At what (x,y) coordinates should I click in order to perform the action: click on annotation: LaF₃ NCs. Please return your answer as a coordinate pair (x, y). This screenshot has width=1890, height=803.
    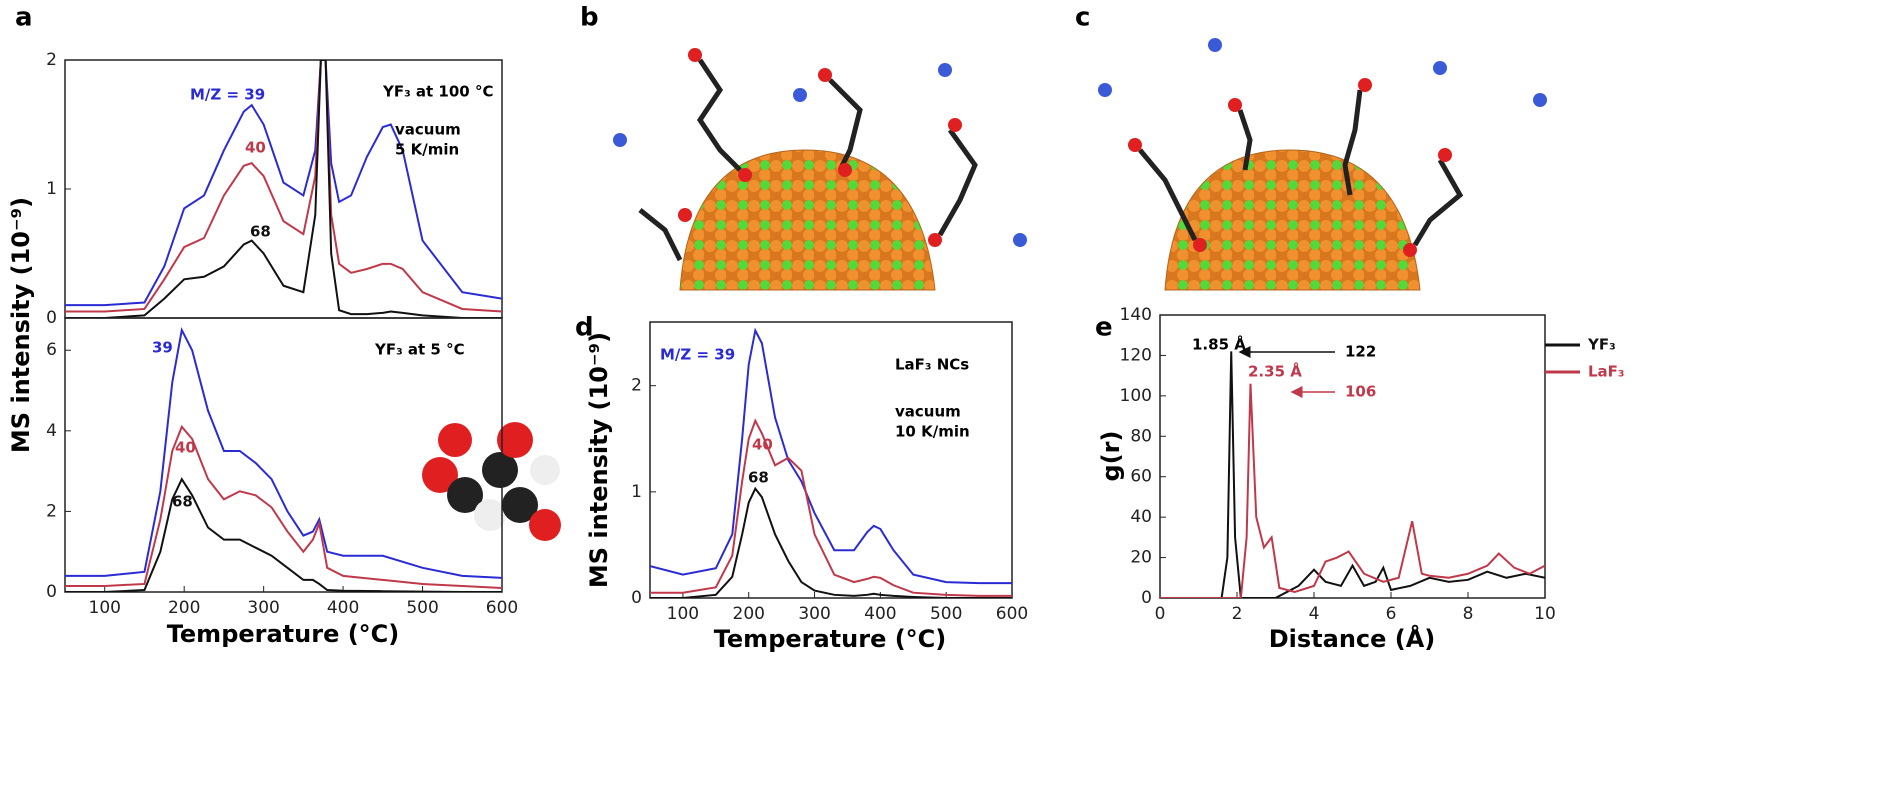
    Looking at the image, I should click on (932, 365).